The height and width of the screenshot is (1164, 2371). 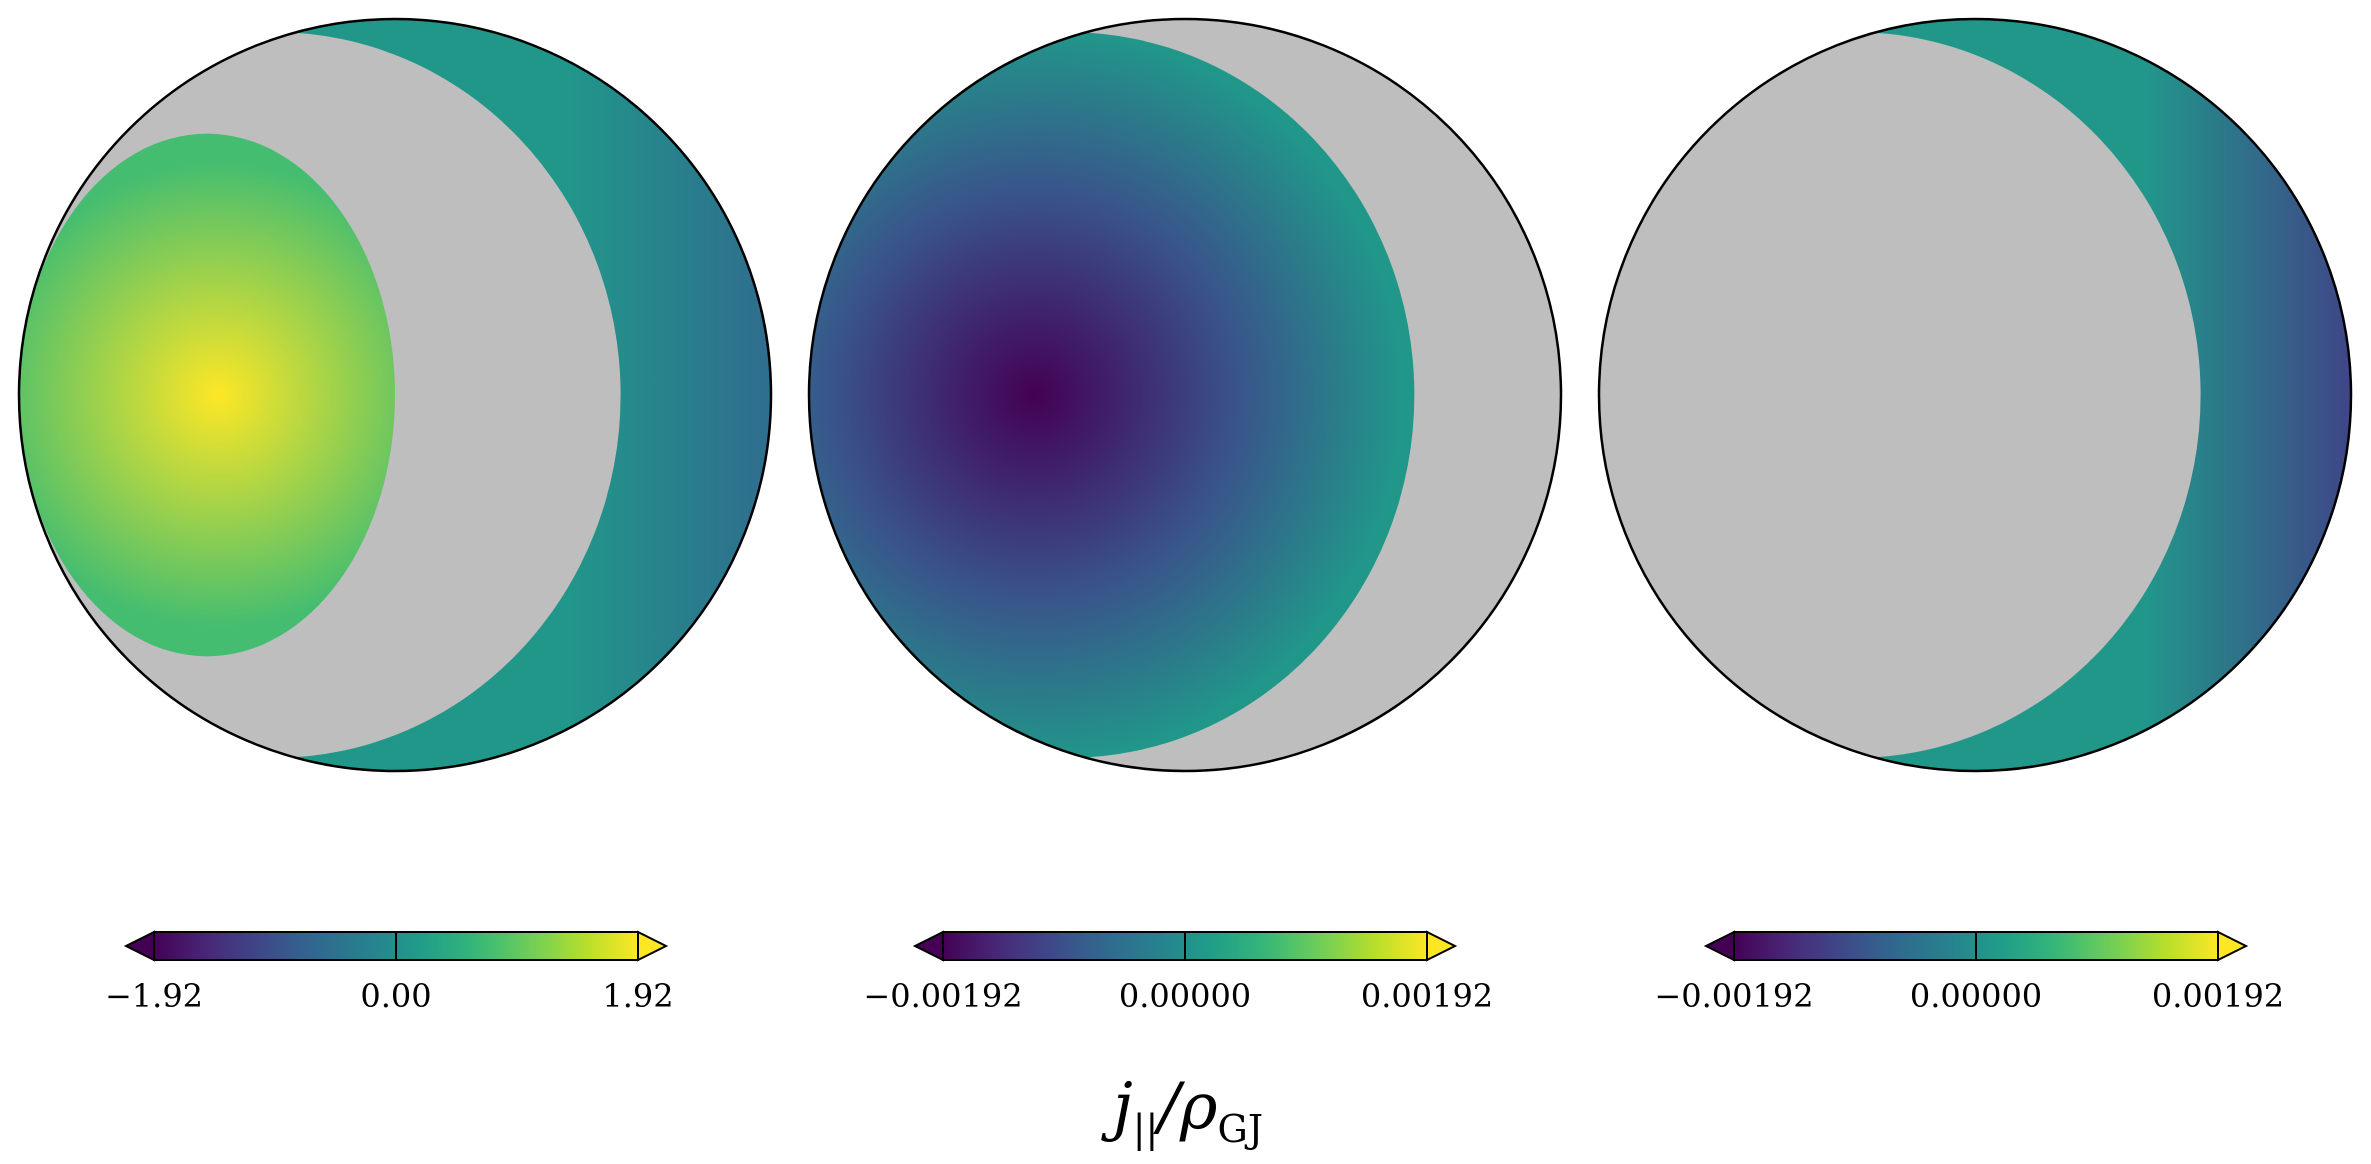 I want to click on shared-axis-title: j||/ρGJ, so click(x=1182, y=1110).